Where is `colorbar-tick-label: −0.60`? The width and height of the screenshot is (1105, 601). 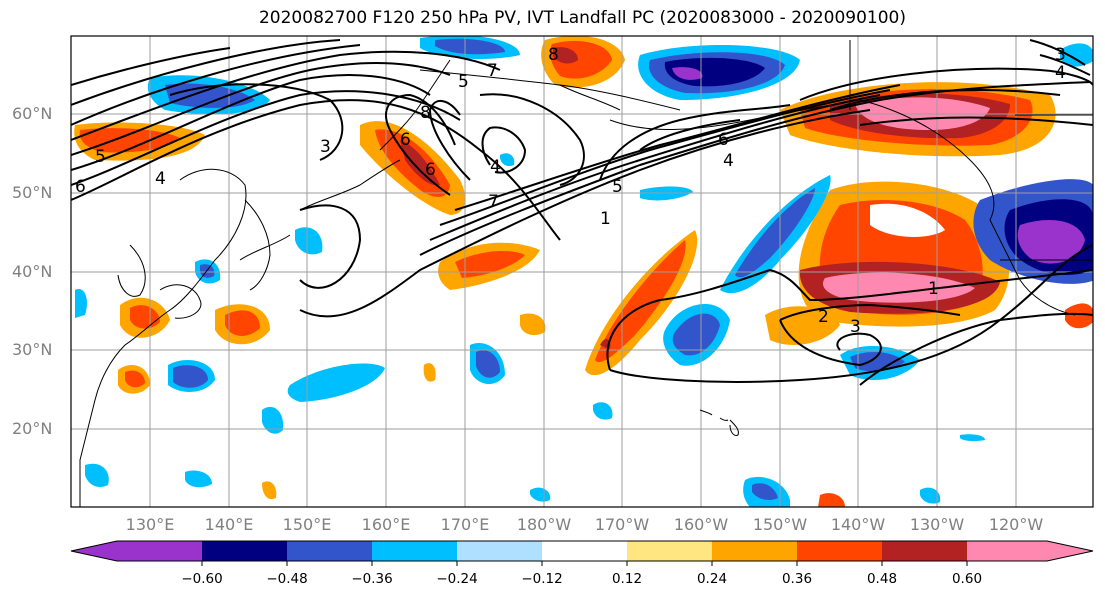 colorbar-tick-label: −0.60 is located at coordinates (202, 579).